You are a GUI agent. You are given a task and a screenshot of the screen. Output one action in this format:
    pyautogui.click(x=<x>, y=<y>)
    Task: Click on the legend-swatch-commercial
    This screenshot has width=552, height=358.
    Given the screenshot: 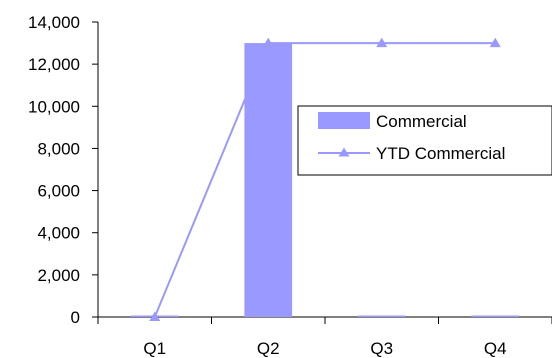 What is the action you would take?
    pyautogui.click(x=344, y=120)
    